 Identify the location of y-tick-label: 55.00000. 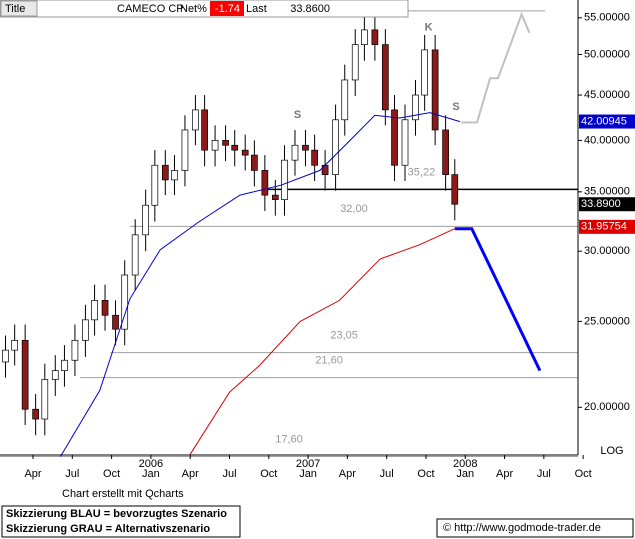
(607, 18).